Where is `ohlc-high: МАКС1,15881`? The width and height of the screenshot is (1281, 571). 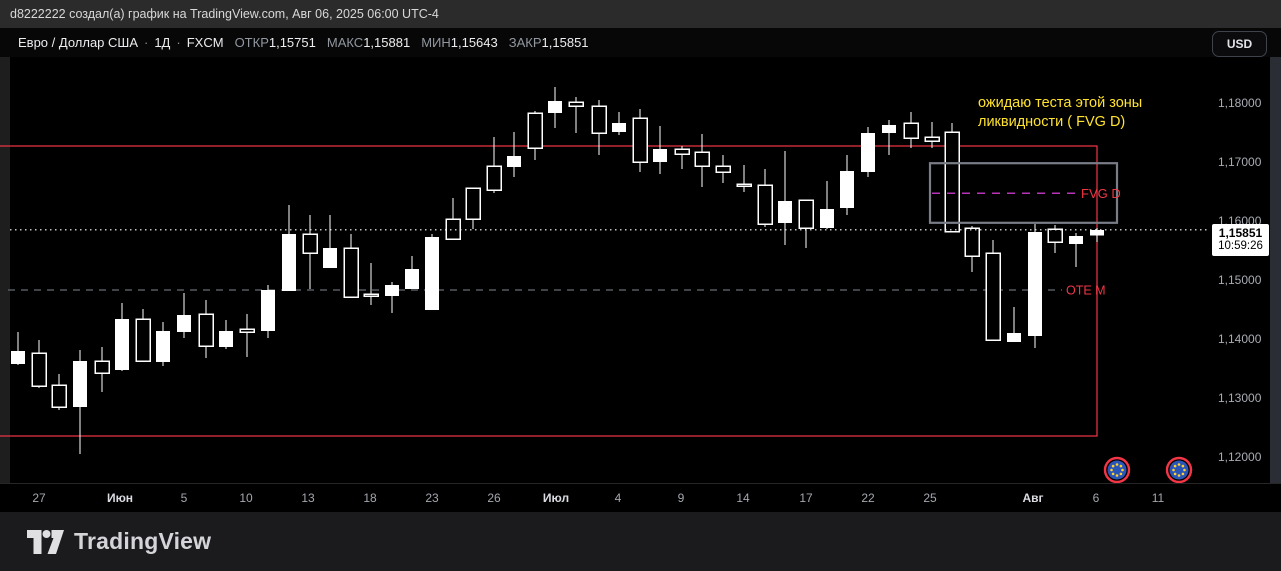
ohlc-high: МАКС1,15881 is located at coordinates (368, 42).